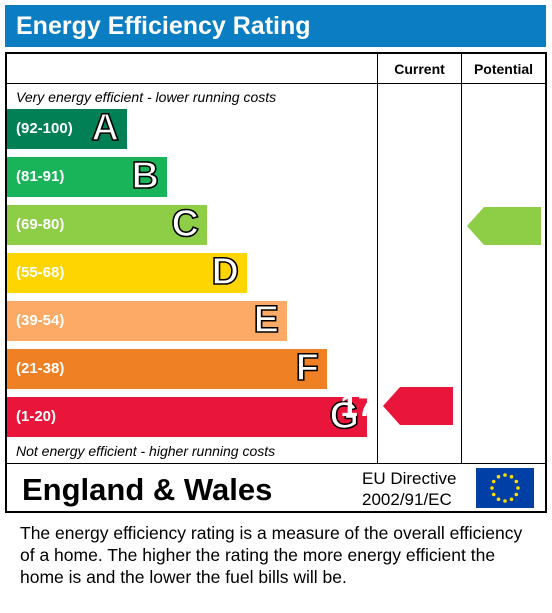 The image size is (552, 613). Describe the element at coordinates (503, 69) in the screenshot. I see `column-potential: Potential` at that location.